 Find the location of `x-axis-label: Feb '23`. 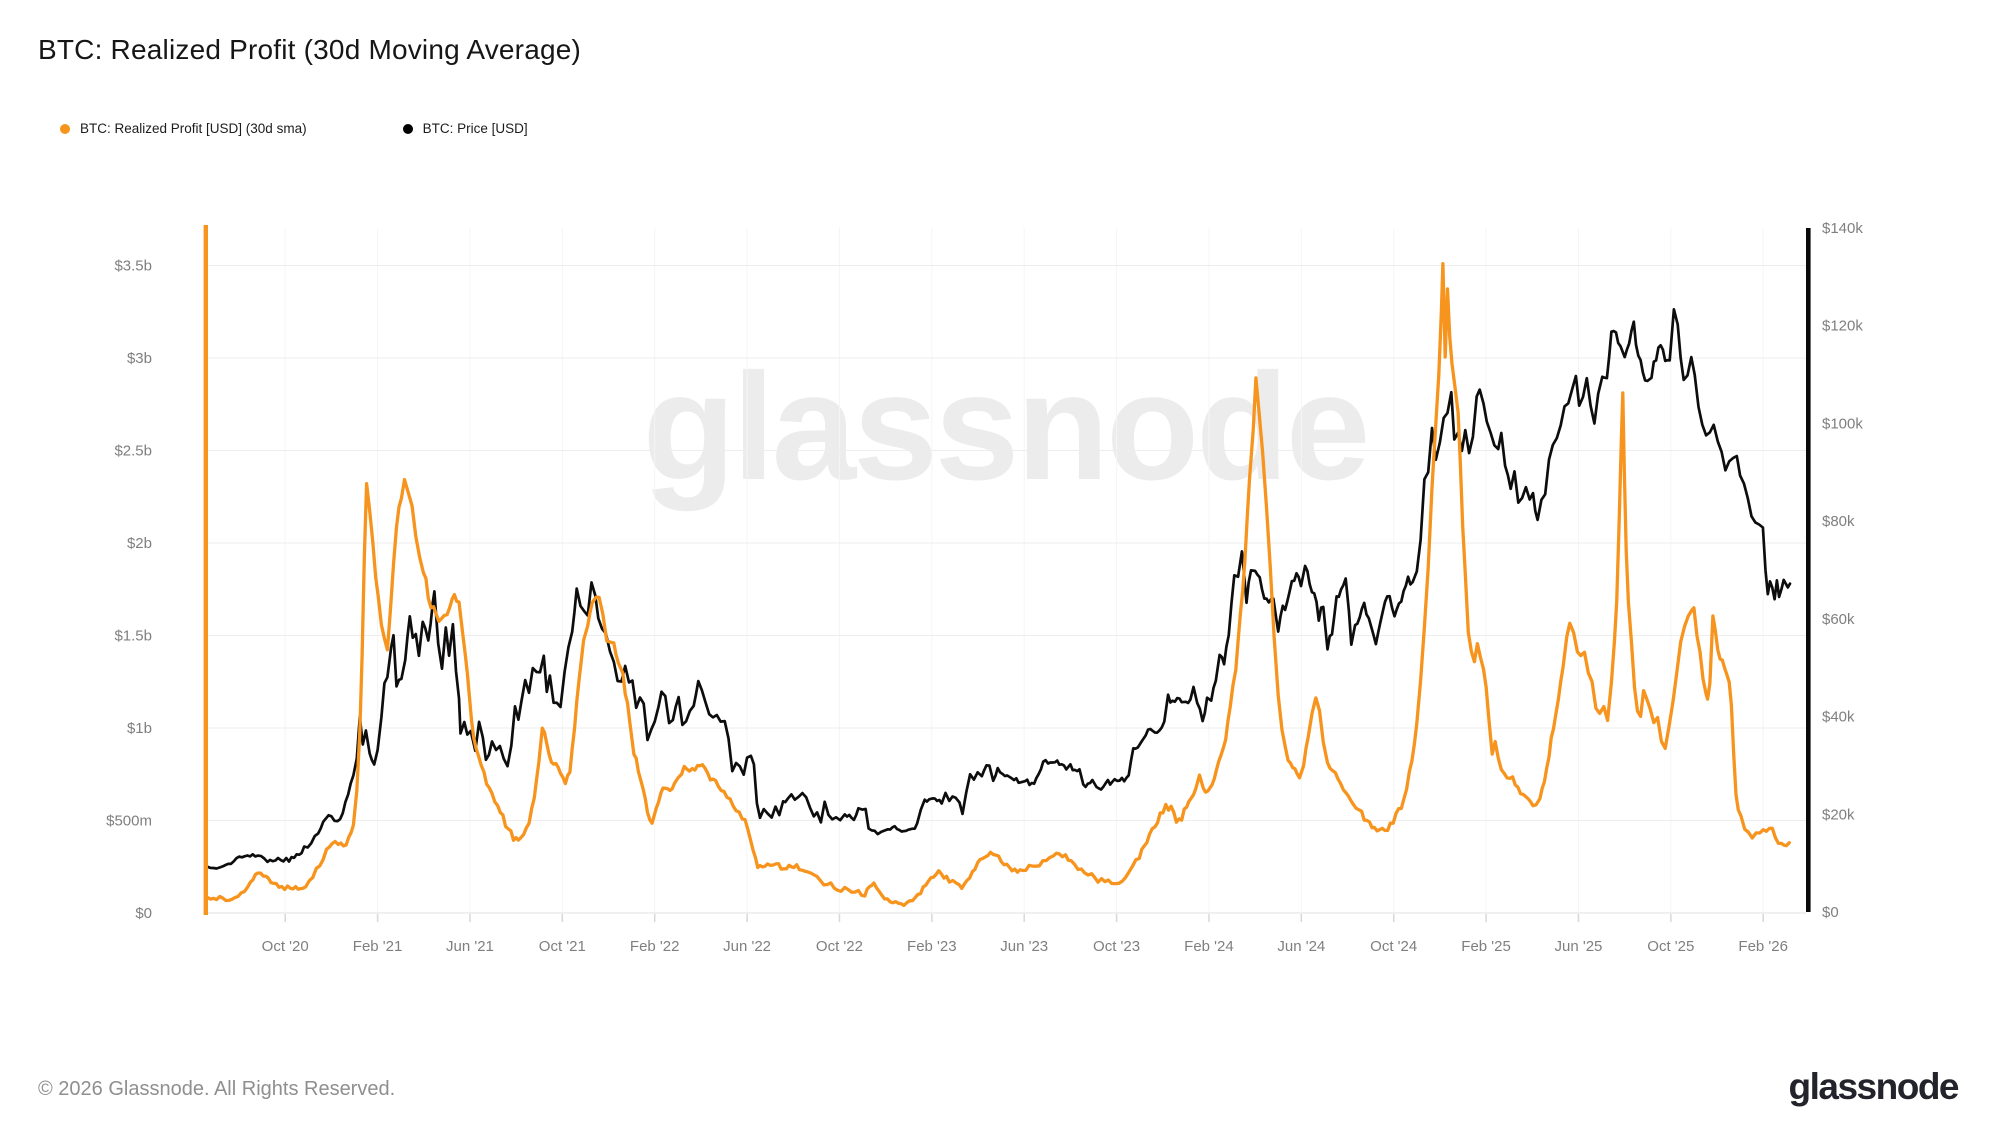

x-axis-label: Feb '23 is located at coordinates (932, 946).